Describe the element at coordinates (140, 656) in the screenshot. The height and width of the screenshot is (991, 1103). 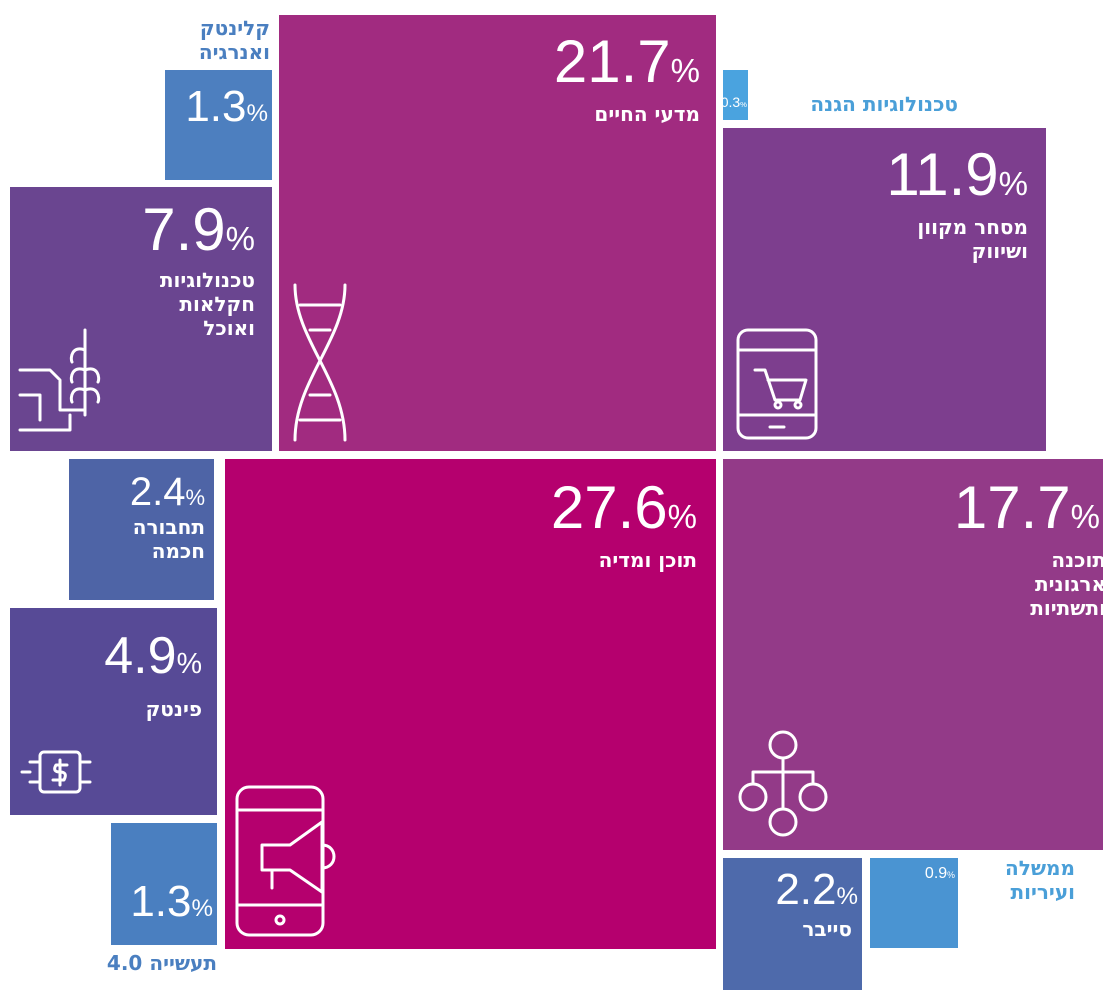
I see `value-number: 4.9` at that location.